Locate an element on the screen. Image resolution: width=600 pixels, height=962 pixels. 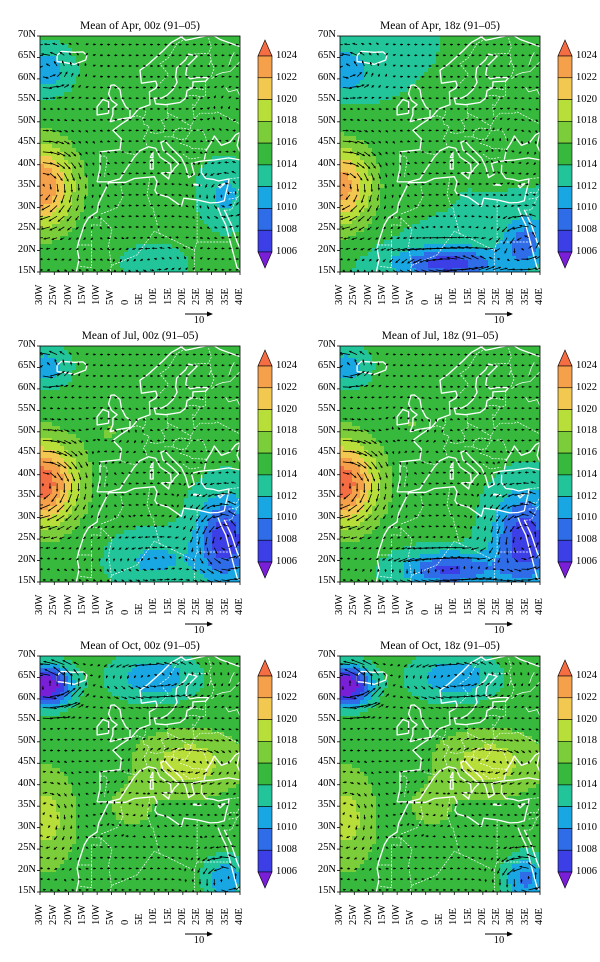
latitude-label: 50N is located at coordinates (26, 740).